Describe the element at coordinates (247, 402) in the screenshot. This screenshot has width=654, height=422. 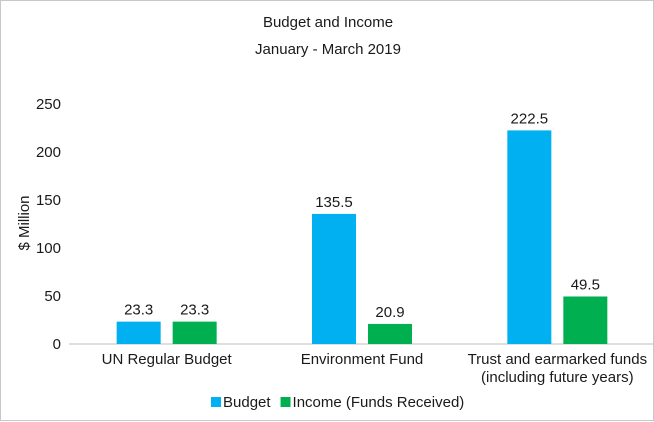
I see `legend-label: Budget` at that location.